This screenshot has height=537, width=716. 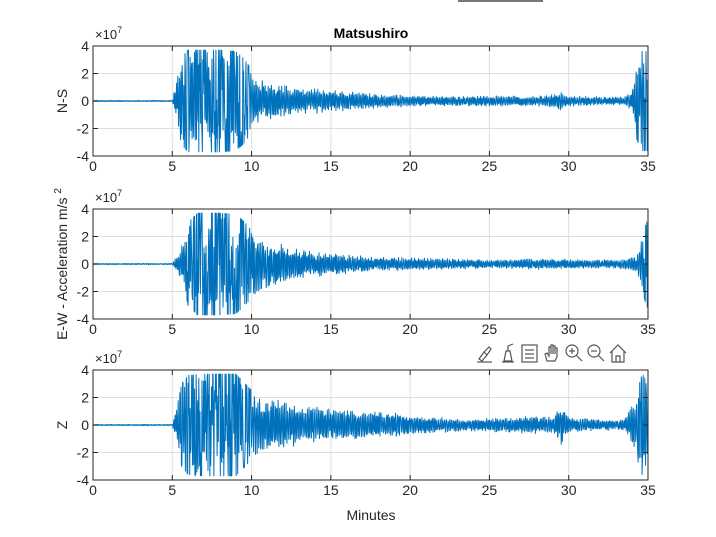 I want to click on legend-icon, so click(x=529, y=353).